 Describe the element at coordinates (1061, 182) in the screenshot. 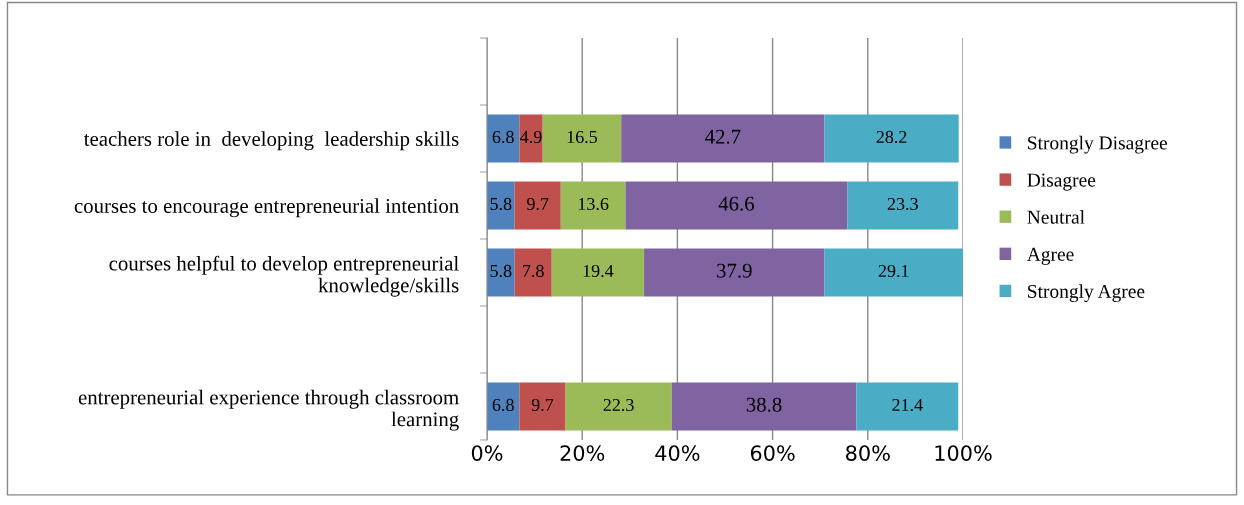

I see `legend-label: Disagree` at that location.